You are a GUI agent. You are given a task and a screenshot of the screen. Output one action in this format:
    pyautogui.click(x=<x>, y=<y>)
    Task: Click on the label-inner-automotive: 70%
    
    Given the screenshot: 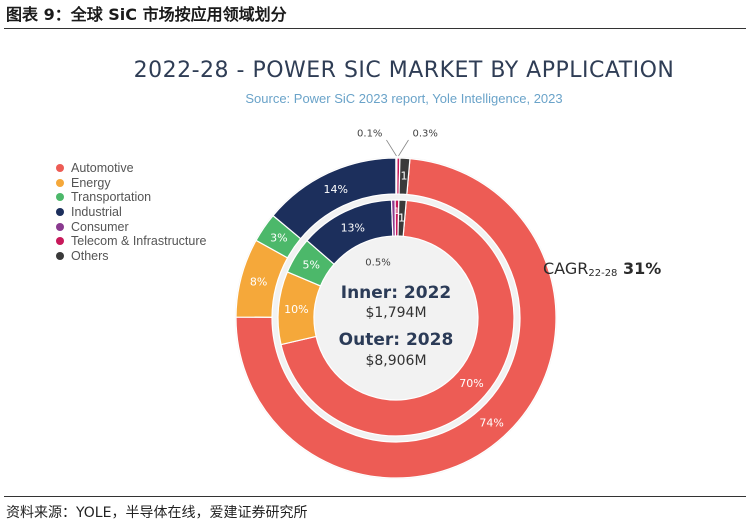 What is the action you would take?
    pyautogui.click(x=471, y=383)
    